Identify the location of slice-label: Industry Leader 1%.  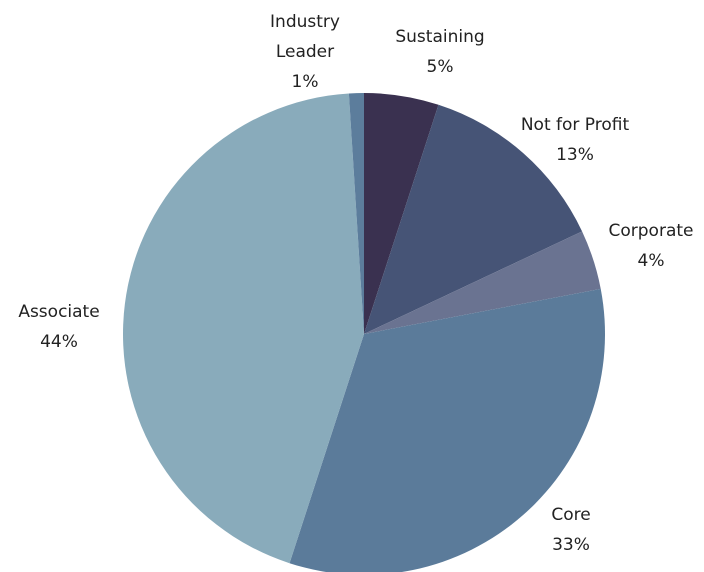
(305, 52).